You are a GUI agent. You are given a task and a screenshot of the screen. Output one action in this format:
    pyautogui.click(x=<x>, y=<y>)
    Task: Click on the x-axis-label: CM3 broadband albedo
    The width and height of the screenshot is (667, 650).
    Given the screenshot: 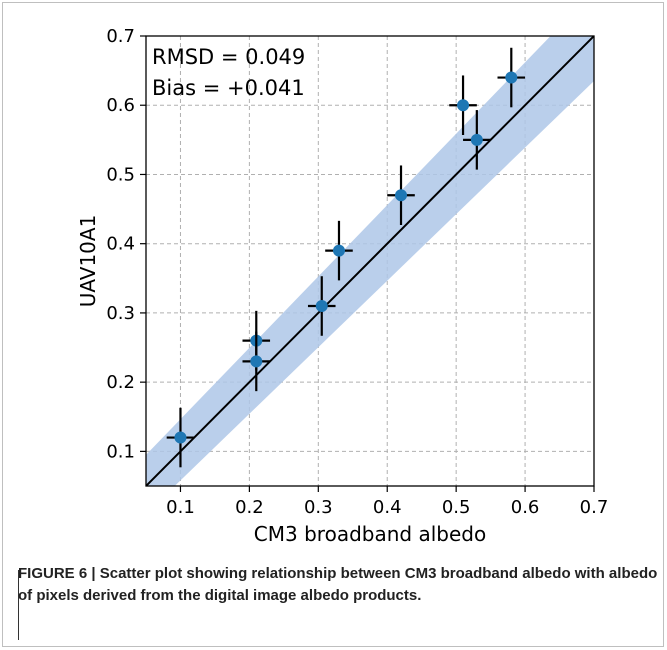 What is the action you would take?
    pyautogui.click(x=370, y=534)
    